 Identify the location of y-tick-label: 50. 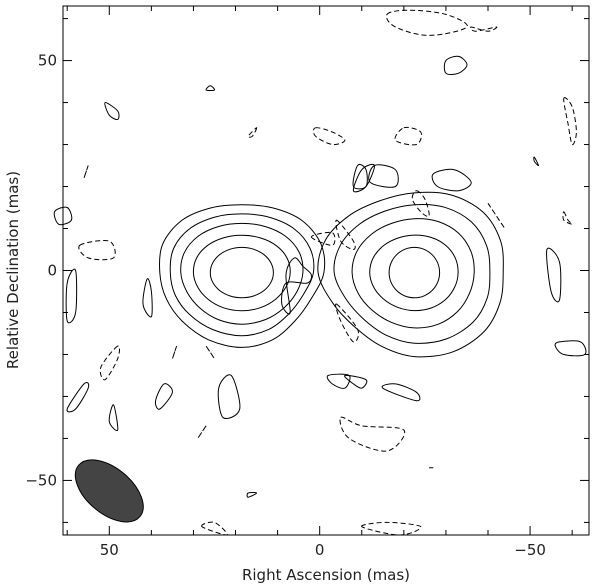
(47, 61).